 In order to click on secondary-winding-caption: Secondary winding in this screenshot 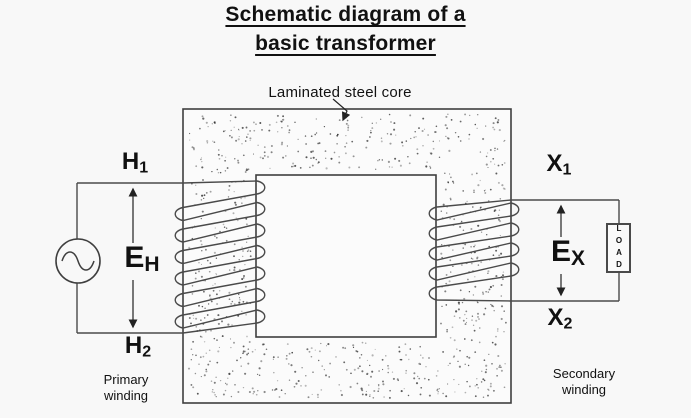, I will do `click(584, 381)`.